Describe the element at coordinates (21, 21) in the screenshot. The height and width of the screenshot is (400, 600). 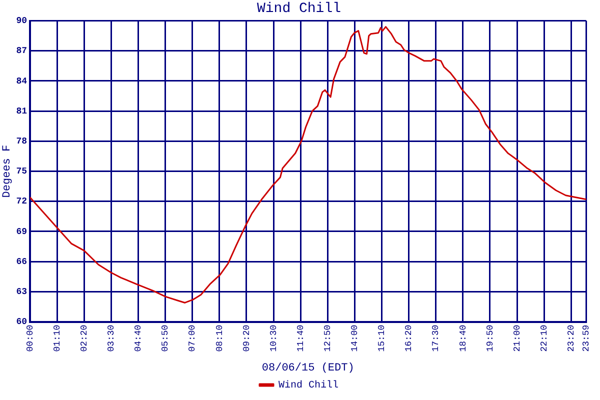
I see `y-tick-label: 90` at that location.